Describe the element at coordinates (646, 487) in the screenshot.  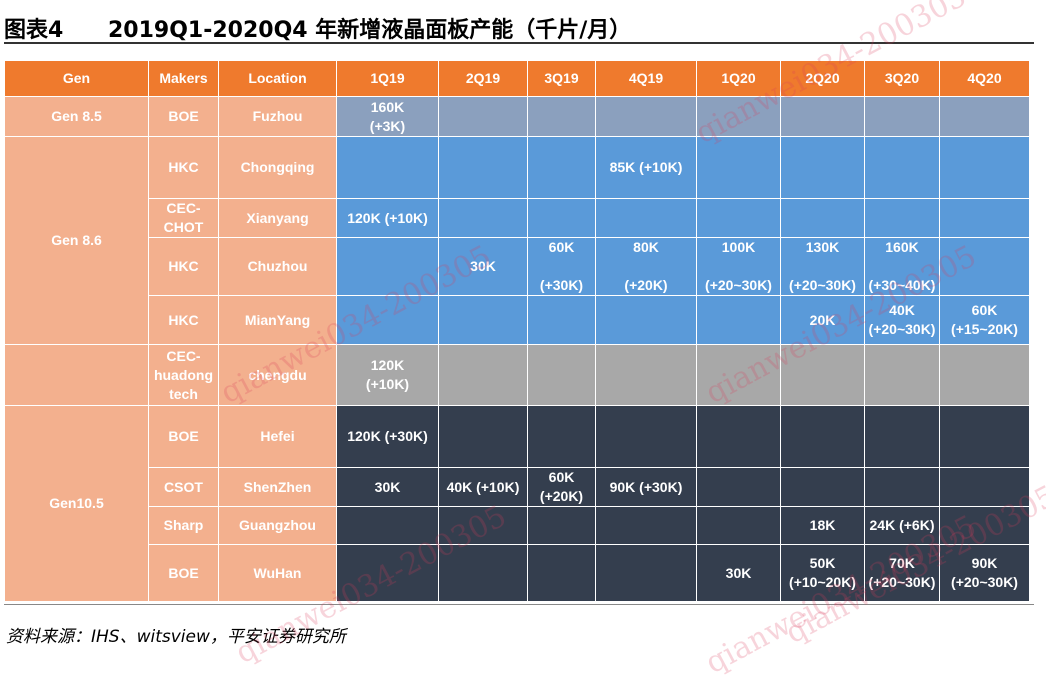
I see `capacity-cell: 90K (+30K)` at that location.